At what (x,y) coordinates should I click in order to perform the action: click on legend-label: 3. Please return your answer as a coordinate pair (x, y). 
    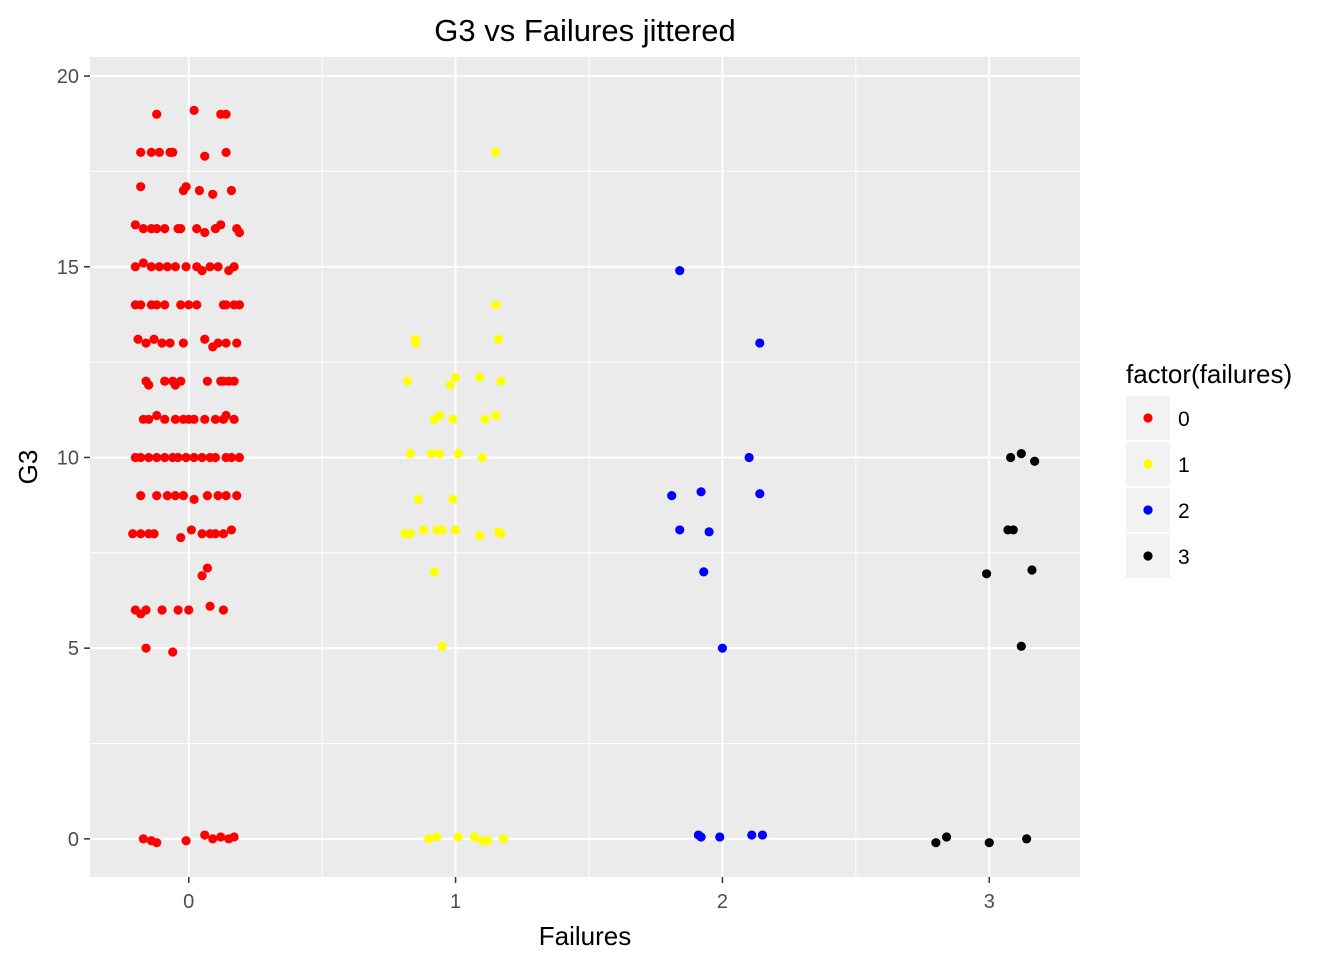
    Looking at the image, I should click on (1184, 557).